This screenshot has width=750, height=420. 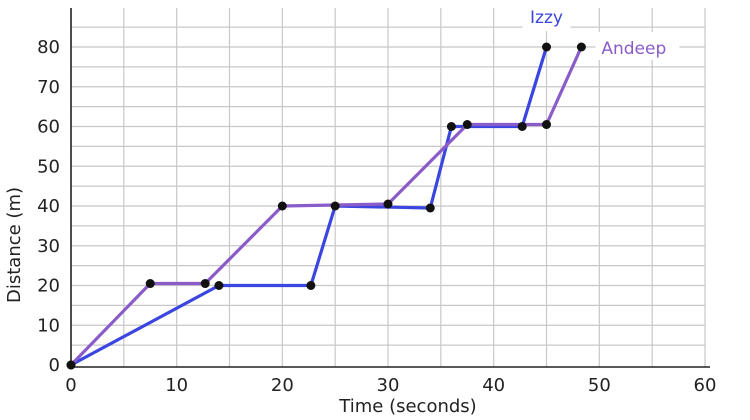 I want to click on series-label-andeep: Andeep, so click(x=633, y=49).